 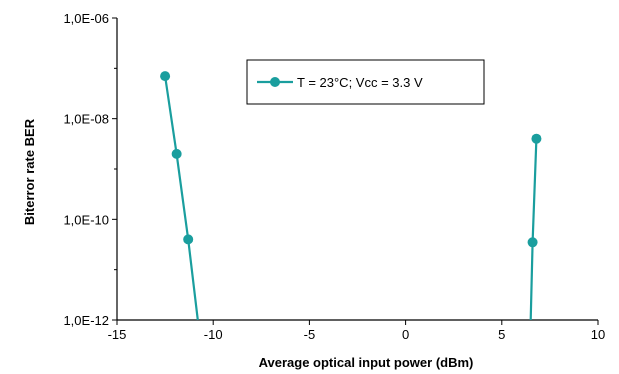 What do you see at coordinates (310, 334) in the screenshot?
I see `x-tick-label: -5` at bounding box center [310, 334].